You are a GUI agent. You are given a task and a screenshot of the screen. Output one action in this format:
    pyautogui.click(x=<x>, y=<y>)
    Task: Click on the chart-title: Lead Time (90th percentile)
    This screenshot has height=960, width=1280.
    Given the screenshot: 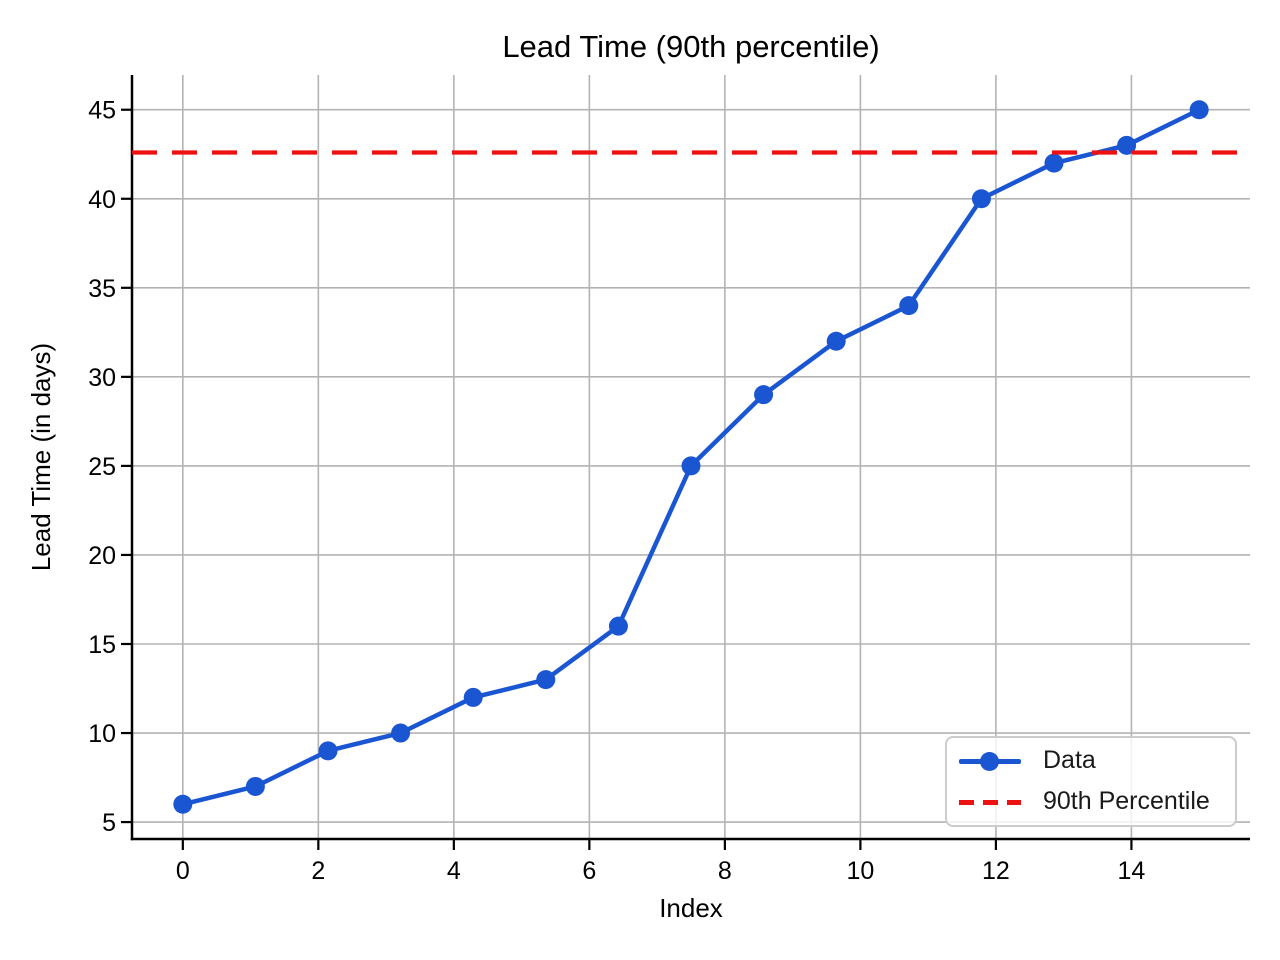 What is the action you would take?
    pyautogui.click(x=690, y=46)
    